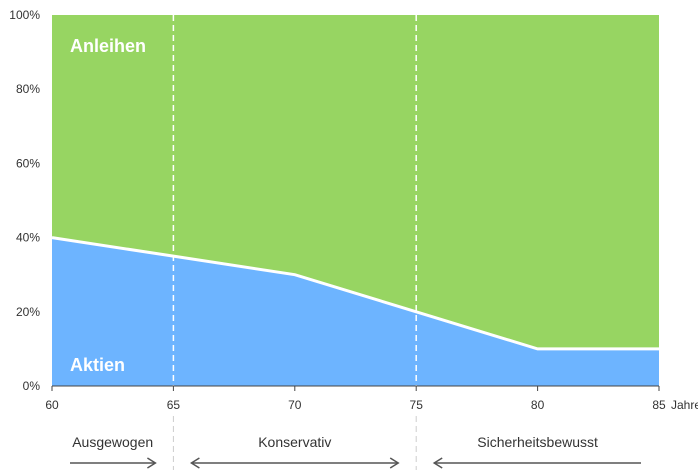  Describe the element at coordinates (538, 405) in the screenshot. I see `x-tick-label: 80` at that location.